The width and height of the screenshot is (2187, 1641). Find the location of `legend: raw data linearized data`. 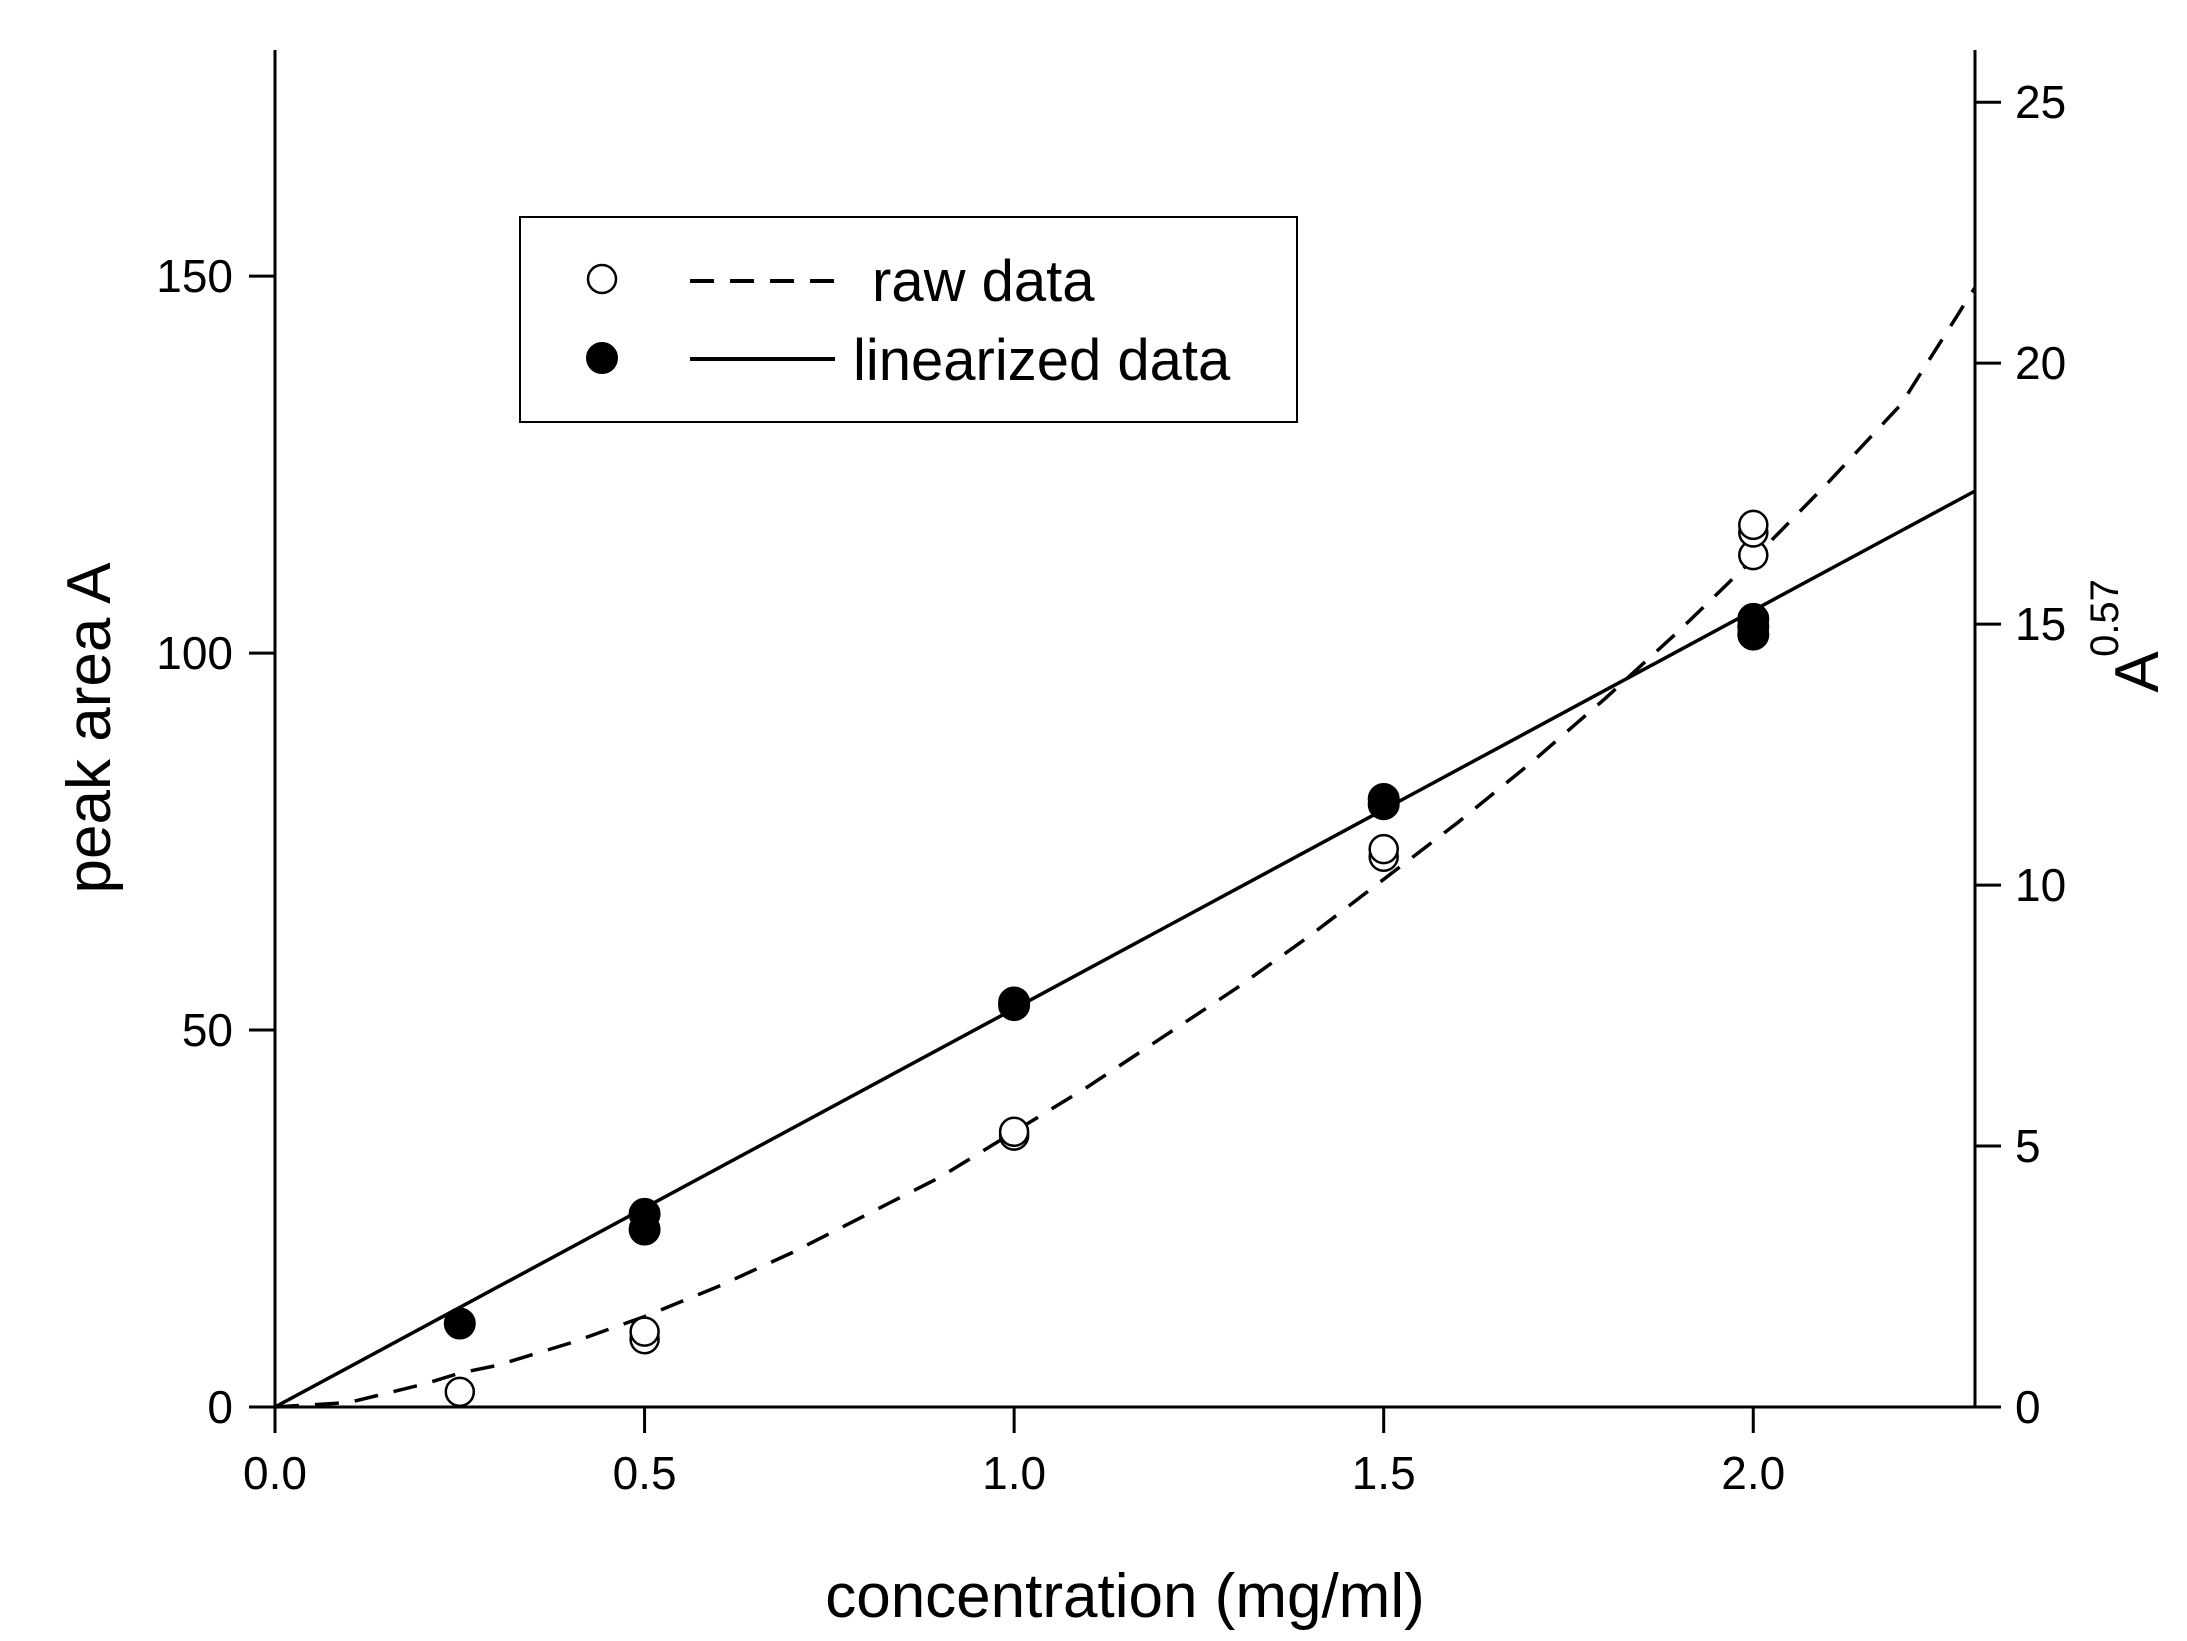

legend: raw data linearized data is located at coordinates (908, 319).